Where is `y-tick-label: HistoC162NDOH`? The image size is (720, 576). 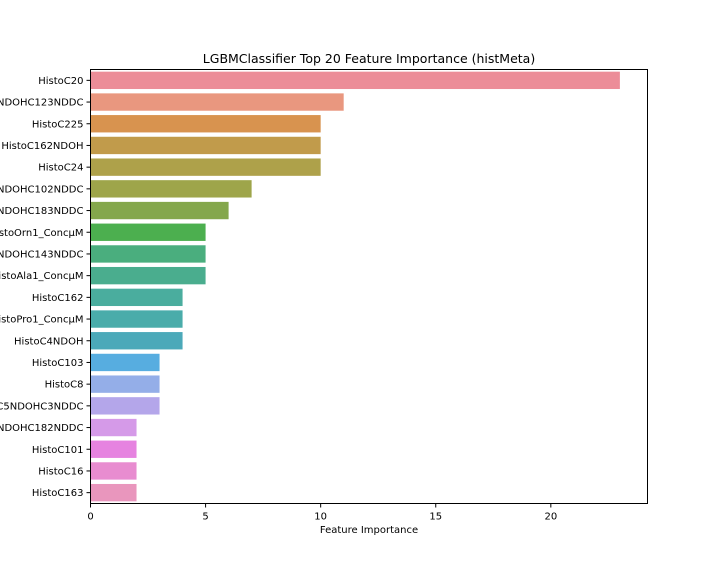 y-tick-label: HistoC162NDOH is located at coordinates (42, 146).